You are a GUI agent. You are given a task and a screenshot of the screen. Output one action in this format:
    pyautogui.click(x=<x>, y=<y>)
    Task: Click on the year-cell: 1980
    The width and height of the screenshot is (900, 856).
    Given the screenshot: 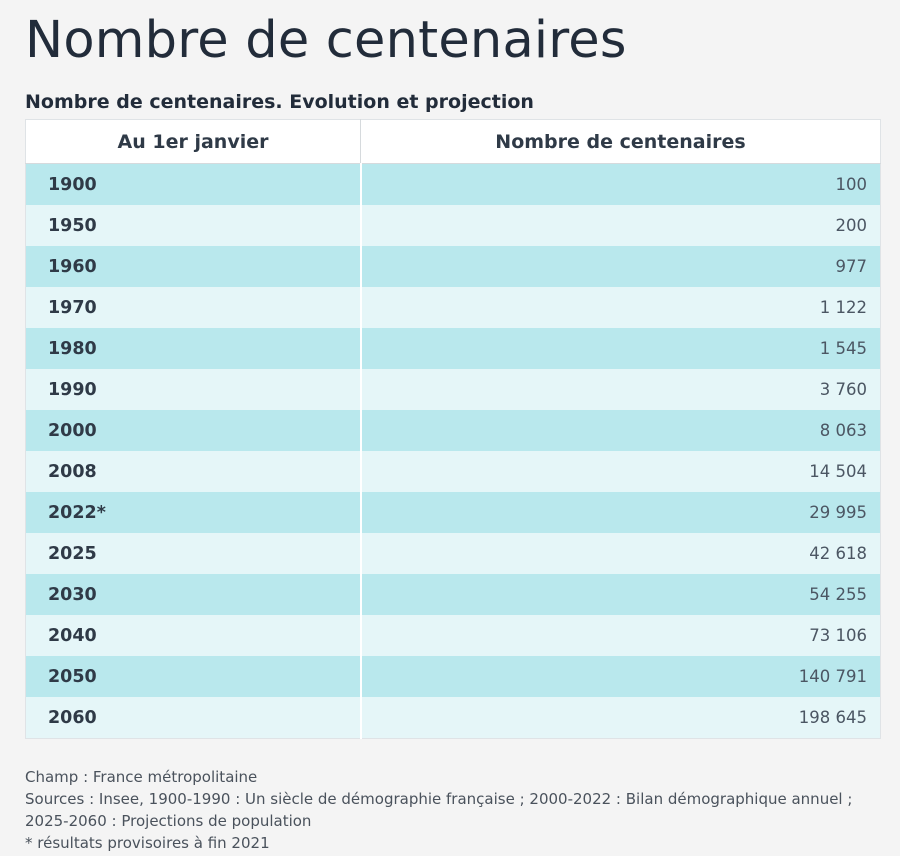 What is the action you would take?
    pyautogui.click(x=193, y=348)
    